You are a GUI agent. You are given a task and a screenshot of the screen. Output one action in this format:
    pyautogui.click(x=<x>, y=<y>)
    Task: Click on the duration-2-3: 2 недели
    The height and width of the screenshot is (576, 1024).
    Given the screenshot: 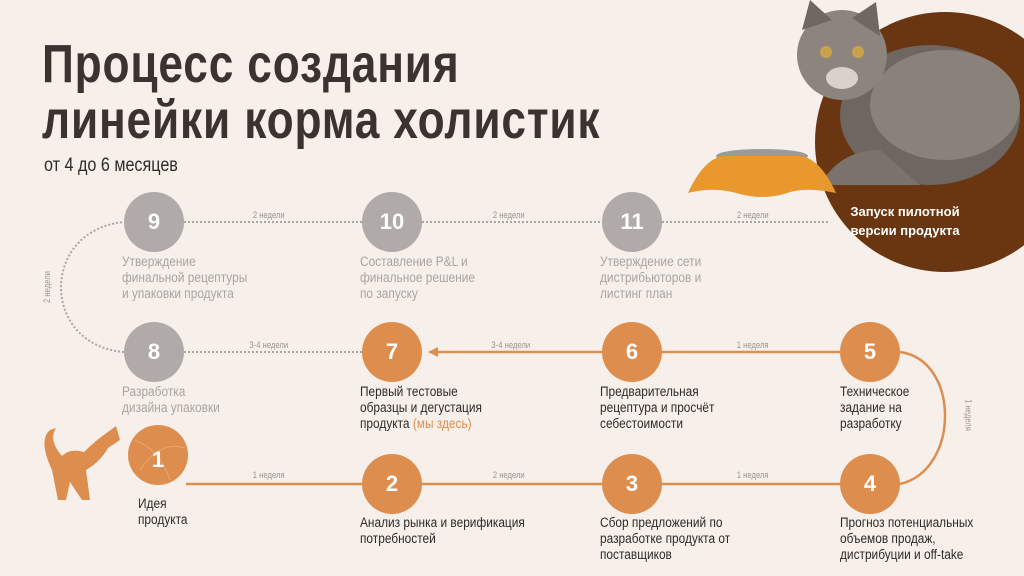 What is the action you would take?
    pyautogui.click(x=508, y=475)
    